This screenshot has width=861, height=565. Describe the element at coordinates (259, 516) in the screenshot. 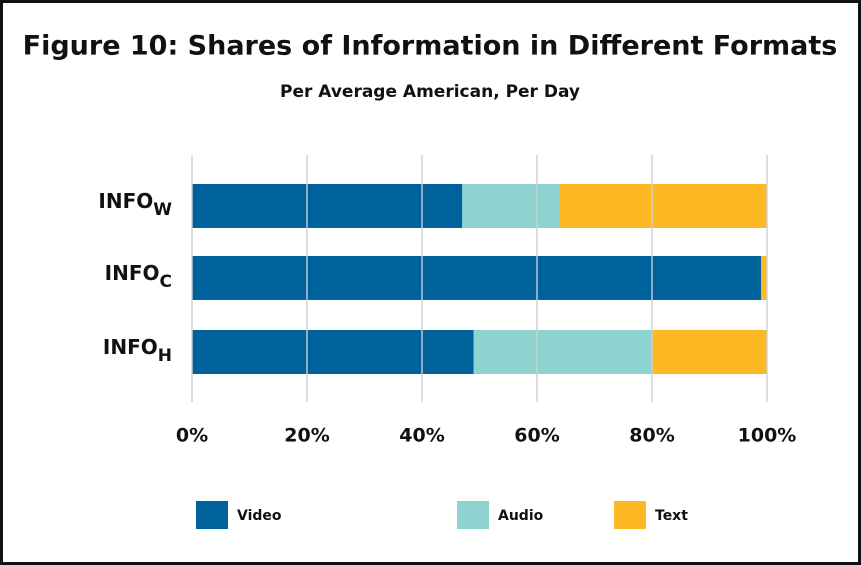

I see `legend-label: Video` at that location.